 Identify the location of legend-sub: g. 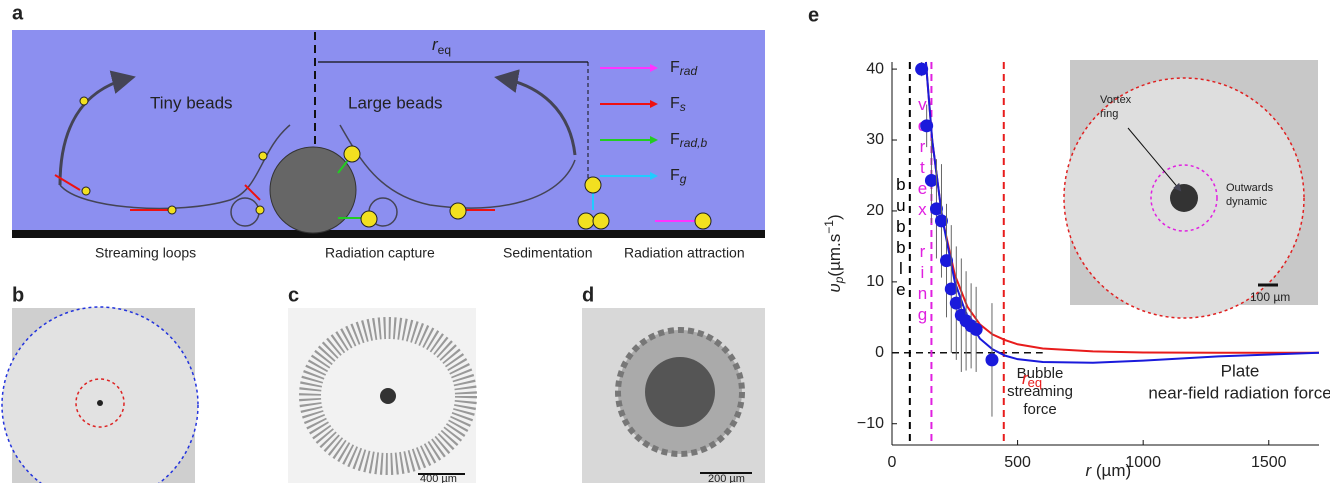
(683, 179).